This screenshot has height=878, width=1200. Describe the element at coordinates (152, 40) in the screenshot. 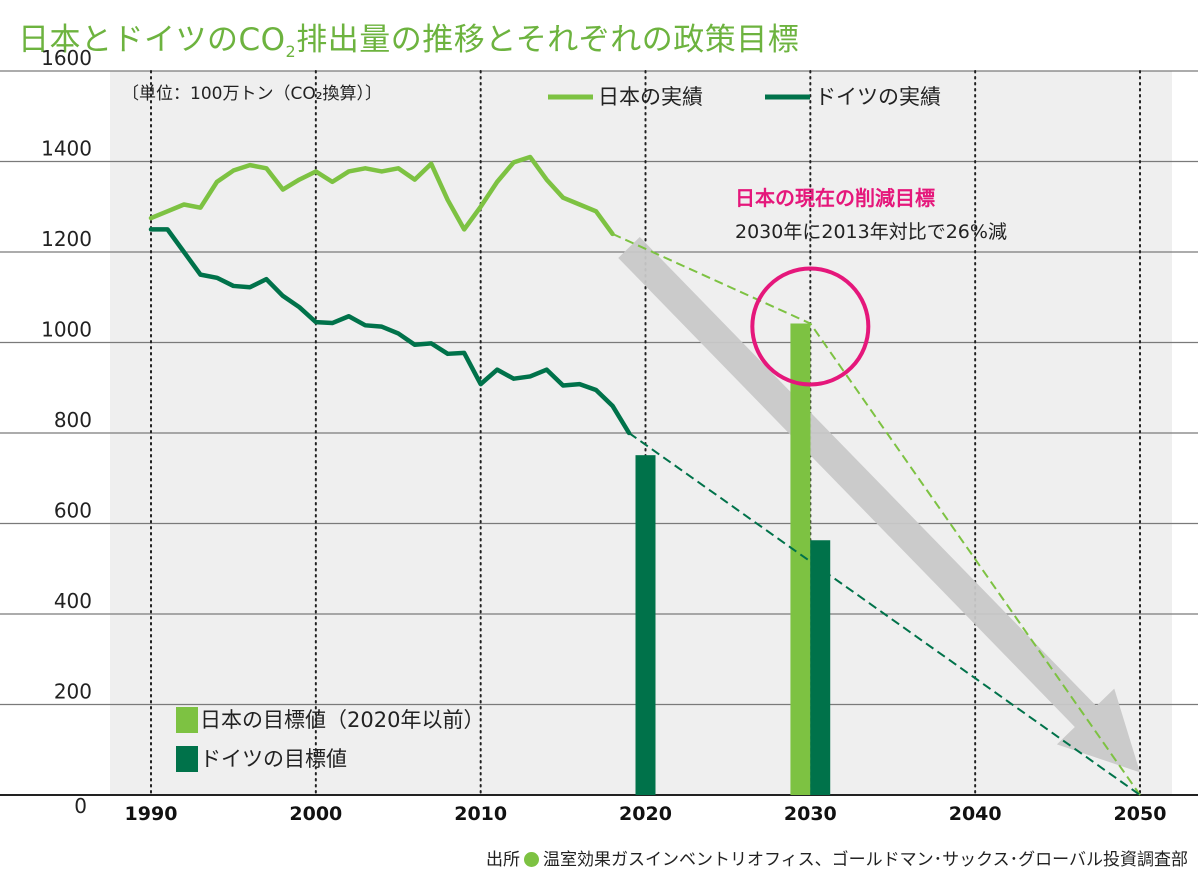

I see `title-main: 日本とドイツのCO` at that location.